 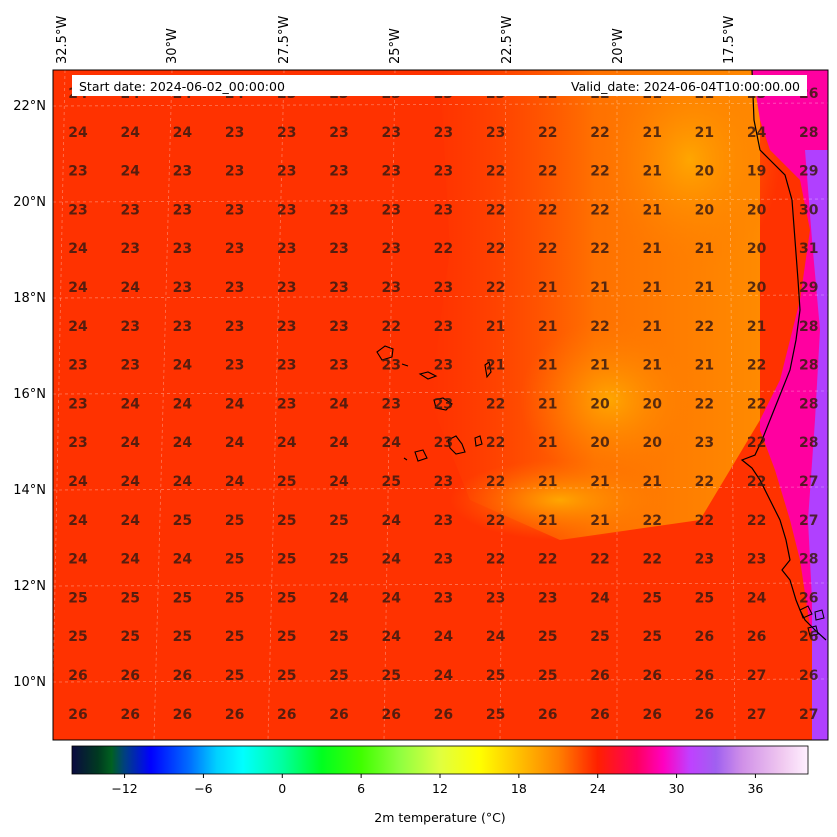 What do you see at coordinates (182, 86) in the screenshot?
I see `start-date-label: Start date: 2024-06-02_00:00:00` at bounding box center [182, 86].